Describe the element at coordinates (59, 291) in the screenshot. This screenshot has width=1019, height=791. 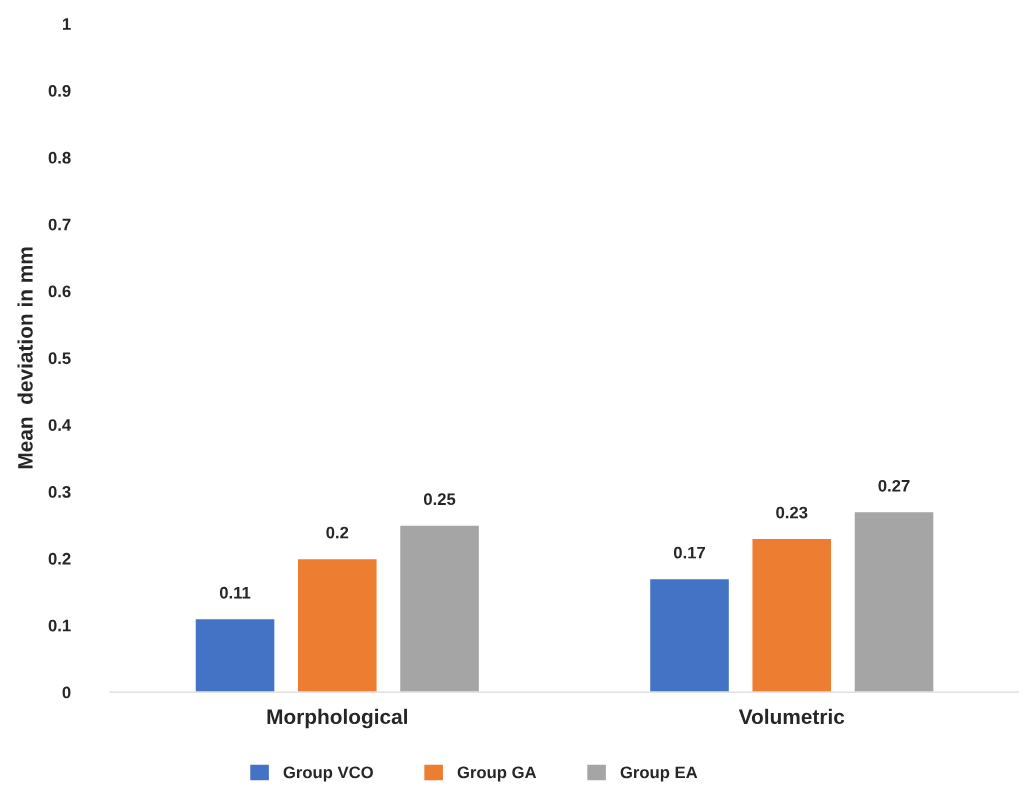
I see `y-tick-label: 0.6` at that location.